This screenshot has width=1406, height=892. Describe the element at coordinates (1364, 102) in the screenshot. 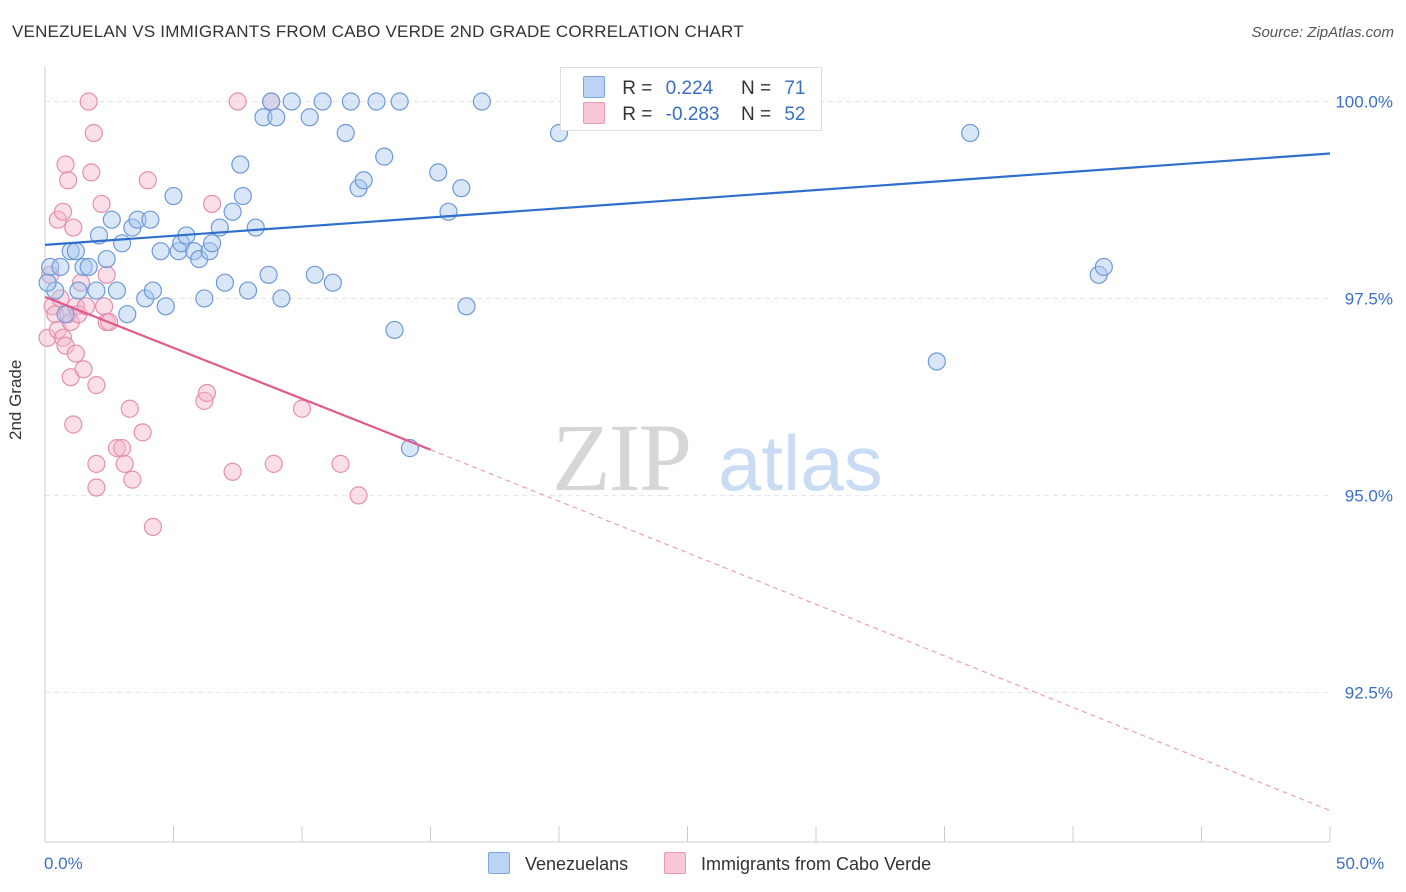

I see `y-tick-label: 100.0%` at that location.